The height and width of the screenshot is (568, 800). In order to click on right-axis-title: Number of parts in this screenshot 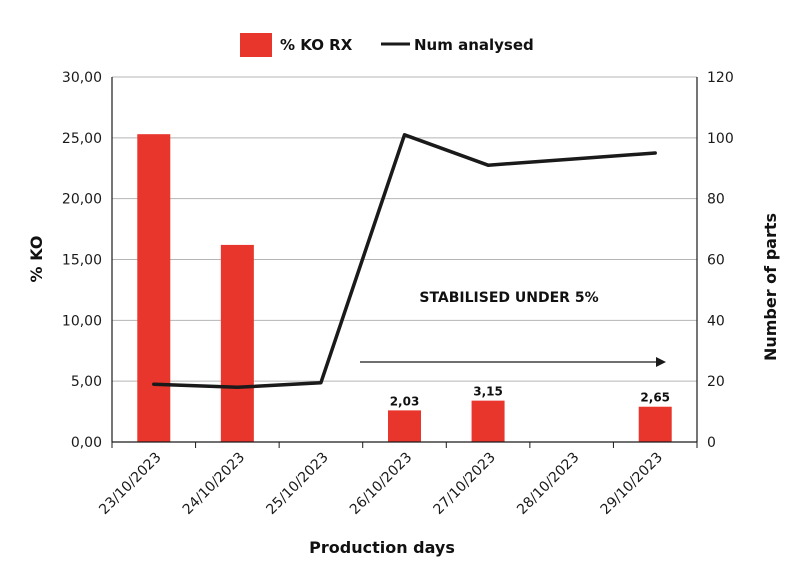, I will do `click(770, 287)`.